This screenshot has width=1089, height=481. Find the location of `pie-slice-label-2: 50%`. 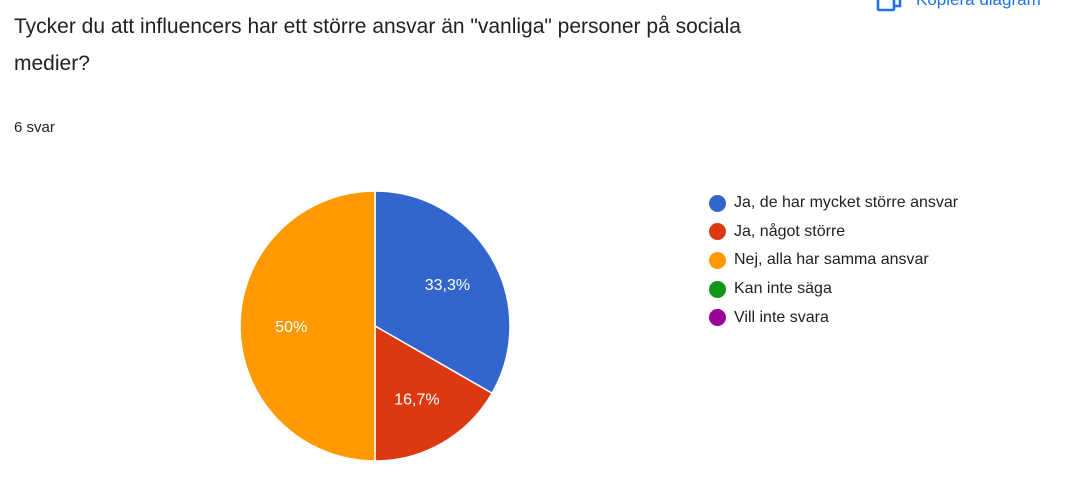

pie-slice-label-2: 50% is located at coordinates (291, 327).